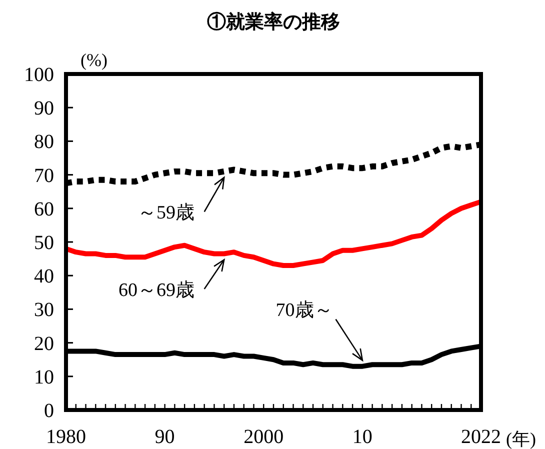 Image resolution: width=545 pixels, height=449 pixels. What do you see at coordinates (304, 310) in the screenshot?
I see `text: 70歳～` at bounding box center [304, 310].